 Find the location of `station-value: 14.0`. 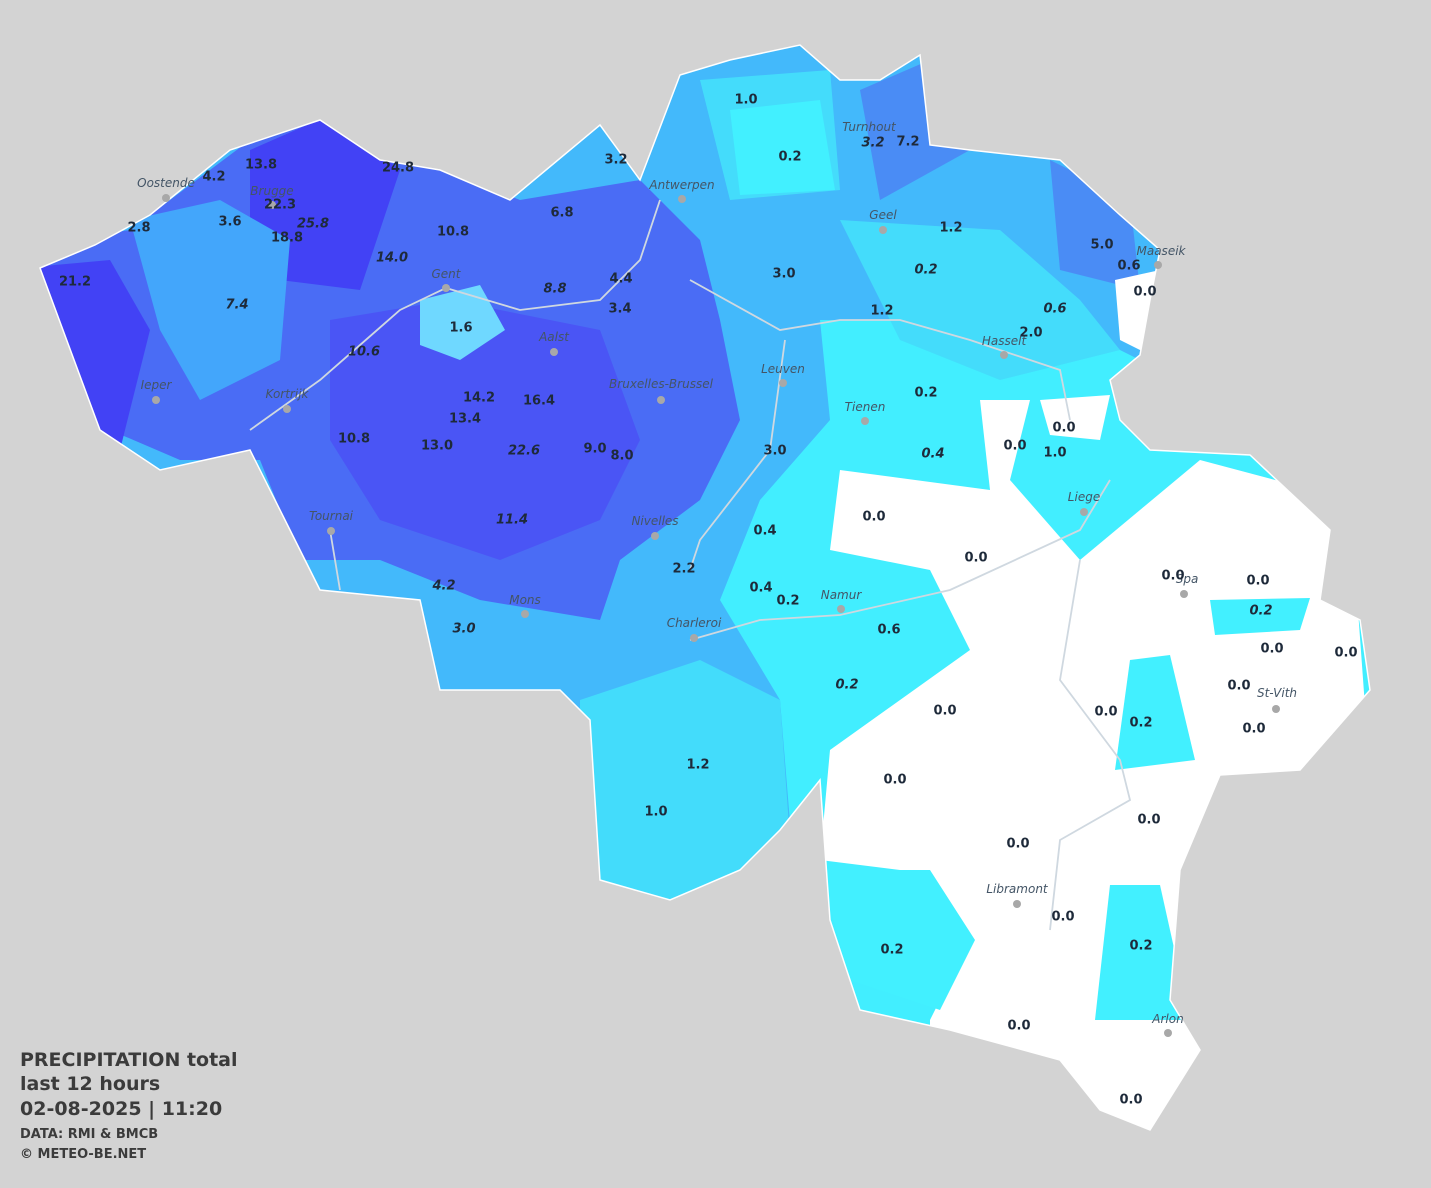

station-value: 14.0 is located at coordinates (392, 258).